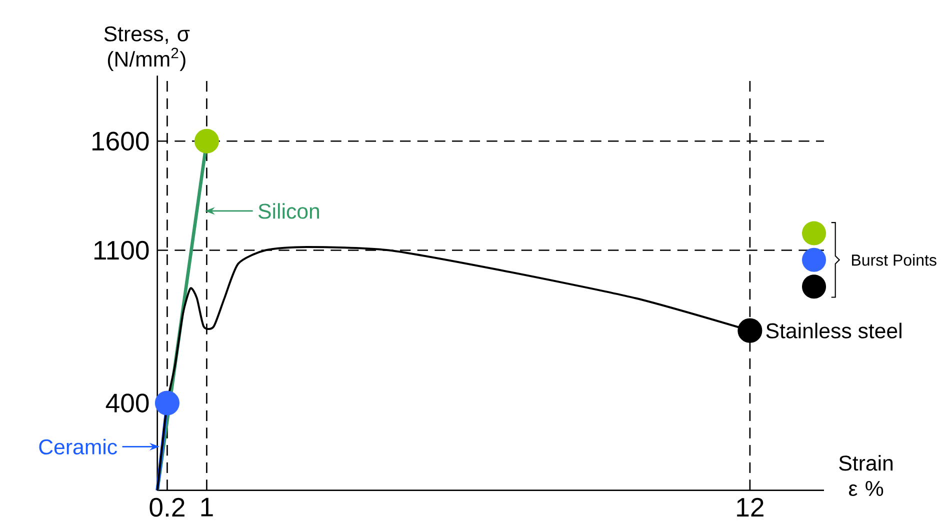 The image size is (946, 525). I want to click on x-tick-label: 1, so click(207, 507).